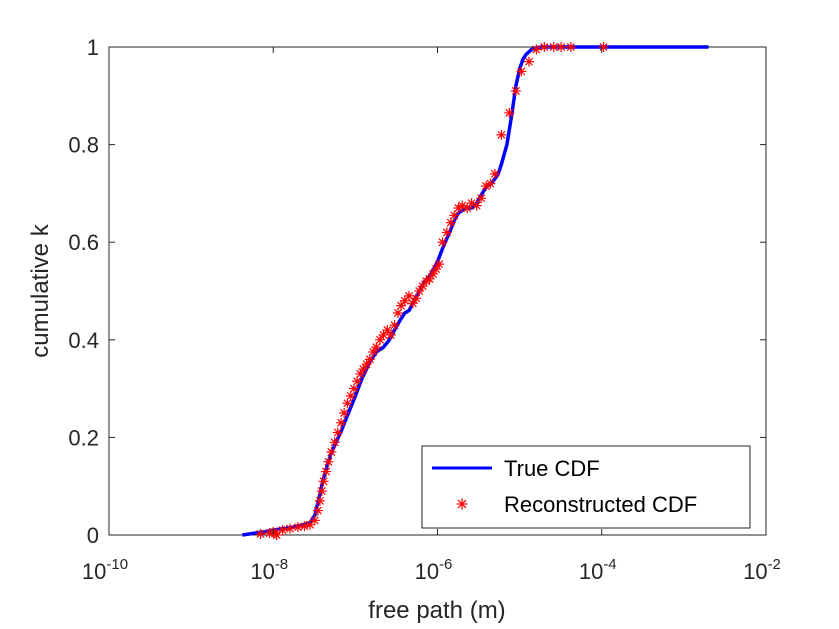 The height and width of the screenshot is (629, 839). Describe the element at coordinates (83, 242) in the screenshot. I see `y-tick-label: 0.6` at that location.